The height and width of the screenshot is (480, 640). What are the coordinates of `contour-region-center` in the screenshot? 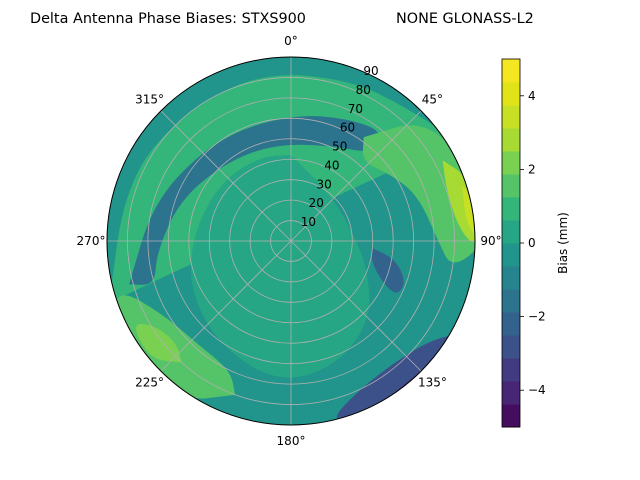 It's located at (280, 266).